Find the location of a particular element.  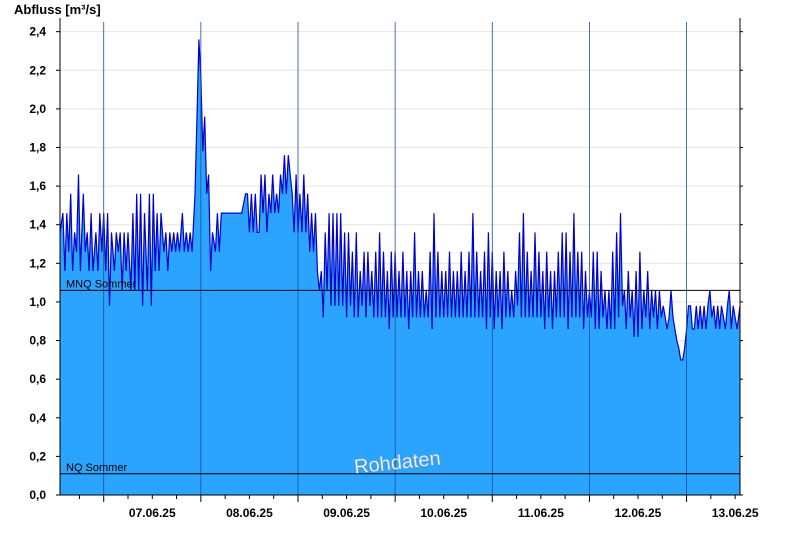

y-tick-label: 1,2 is located at coordinates (37, 263).